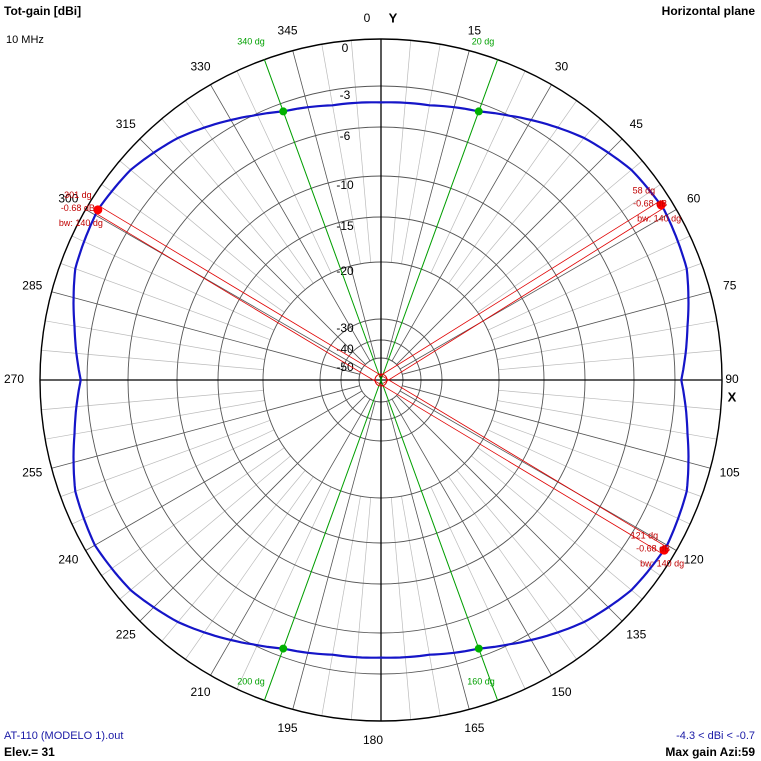 The width and height of the screenshot is (761, 761). What do you see at coordinates (32, 286) in the screenshot?
I see `azimuth-tick-label: 285` at bounding box center [32, 286].